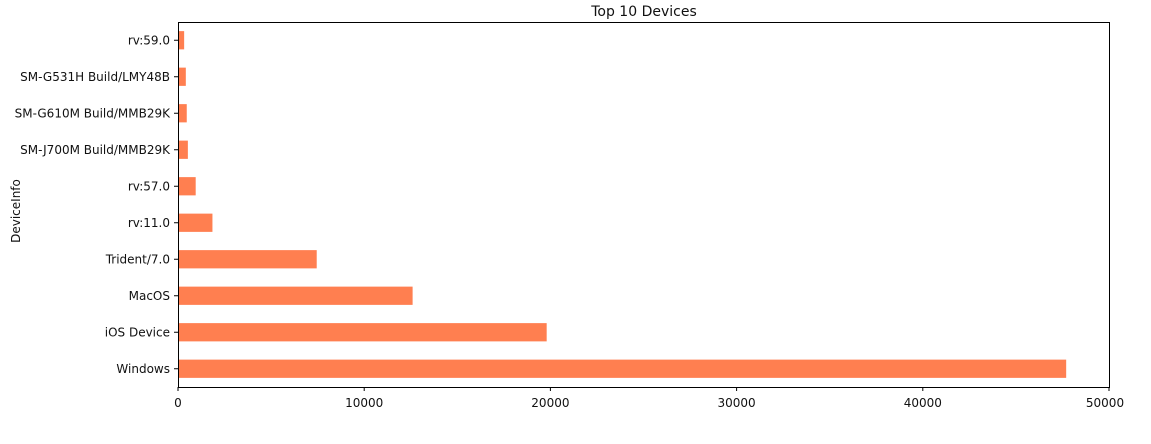 Image resolution: width=1151 pixels, height=444 pixels. What do you see at coordinates (923, 403) in the screenshot?
I see `x-tick-label: 40000` at bounding box center [923, 403].